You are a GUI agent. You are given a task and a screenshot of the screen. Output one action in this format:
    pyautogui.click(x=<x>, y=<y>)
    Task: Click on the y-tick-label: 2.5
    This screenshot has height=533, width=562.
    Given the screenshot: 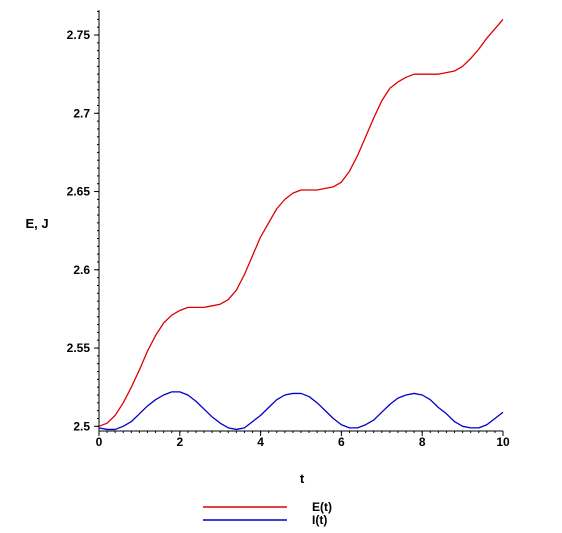 What is the action you would take?
    pyautogui.click(x=81, y=426)
    